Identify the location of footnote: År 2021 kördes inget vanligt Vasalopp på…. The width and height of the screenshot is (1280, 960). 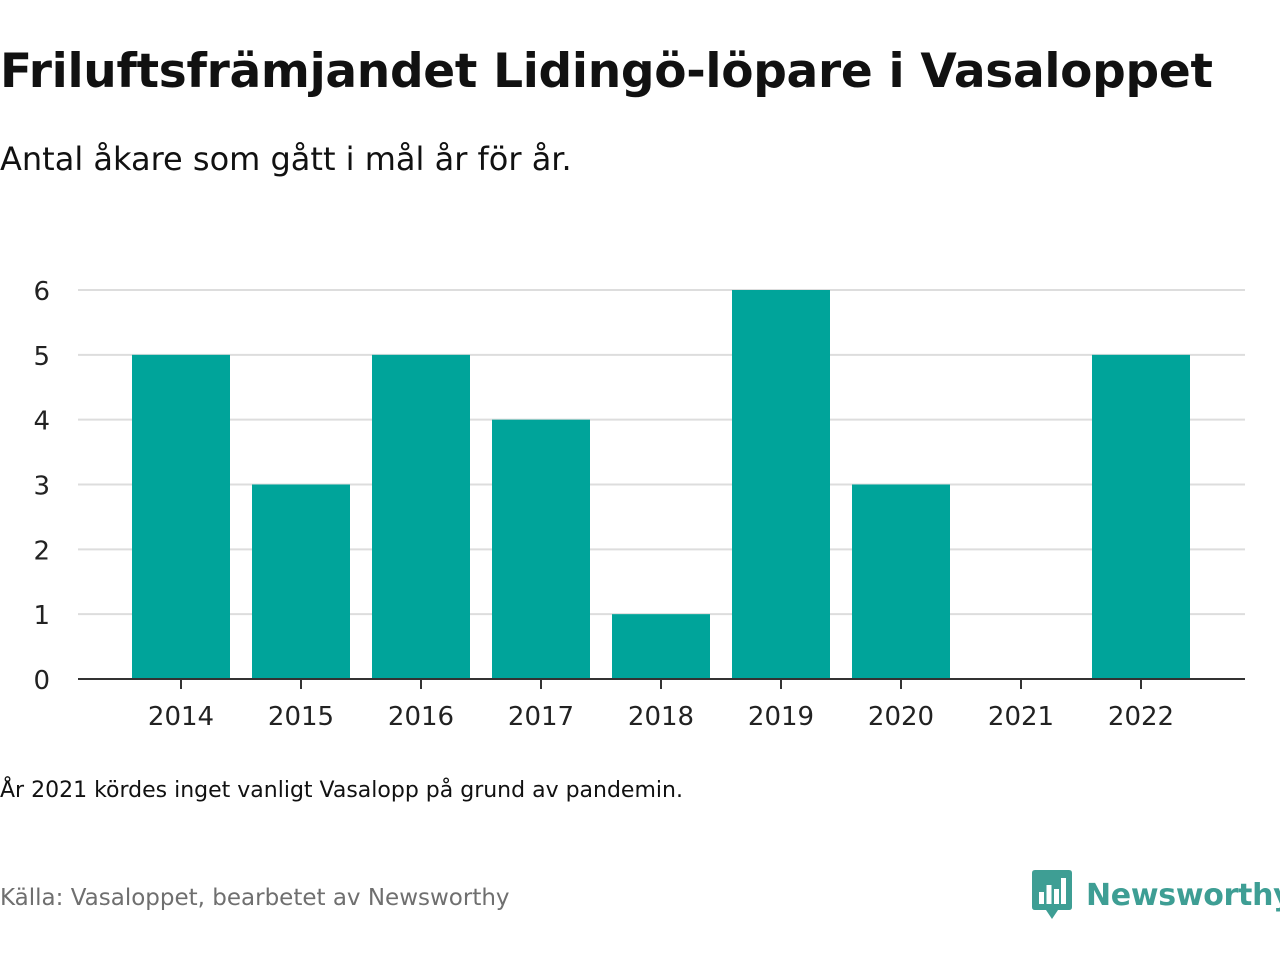
(341, 790).